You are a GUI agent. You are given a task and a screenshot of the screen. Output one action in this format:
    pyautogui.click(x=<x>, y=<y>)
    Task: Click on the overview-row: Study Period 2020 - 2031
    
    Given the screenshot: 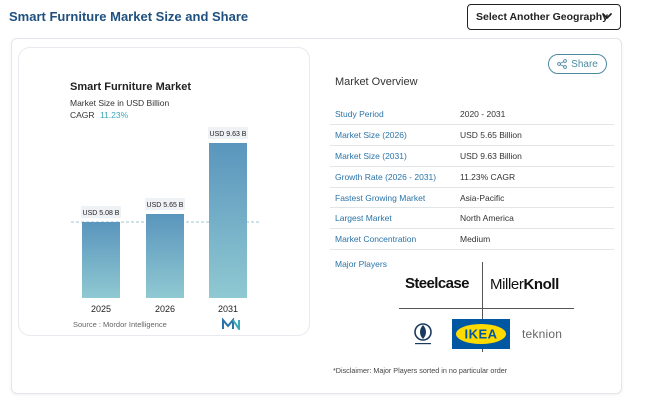 What is the action you would take?
    pyautogui.click(x=472, y=114)
    